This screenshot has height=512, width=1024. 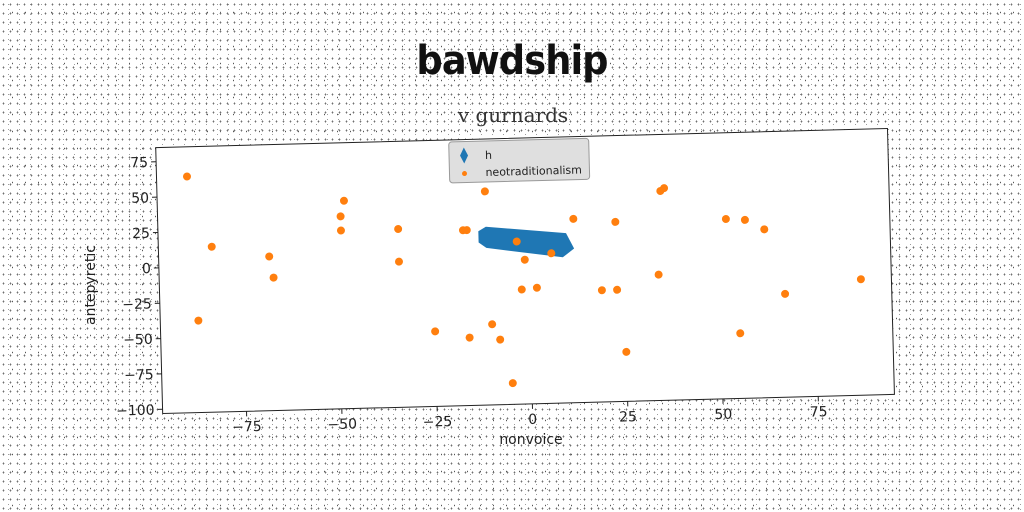 What do you see at coordinates (628, 417) in the screenshot?
I see `x-tick-label-4: 25` at bounding box center [628, 417].